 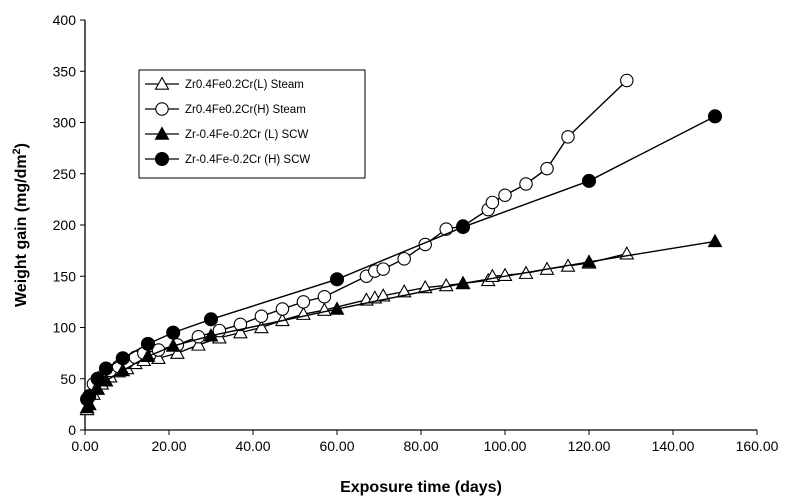 I want to click on x-tick-label: 100.00, so click(x=505, y=446).